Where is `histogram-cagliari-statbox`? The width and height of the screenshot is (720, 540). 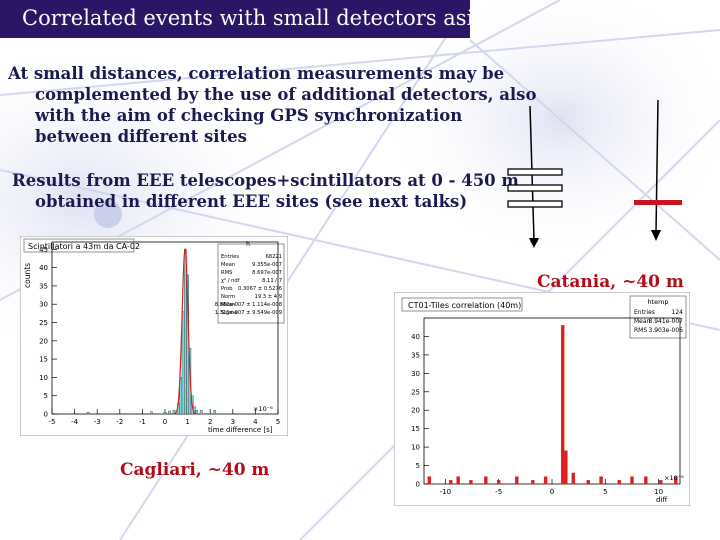 histogram-cagliari-statbox is located at coordinates (251, 283).